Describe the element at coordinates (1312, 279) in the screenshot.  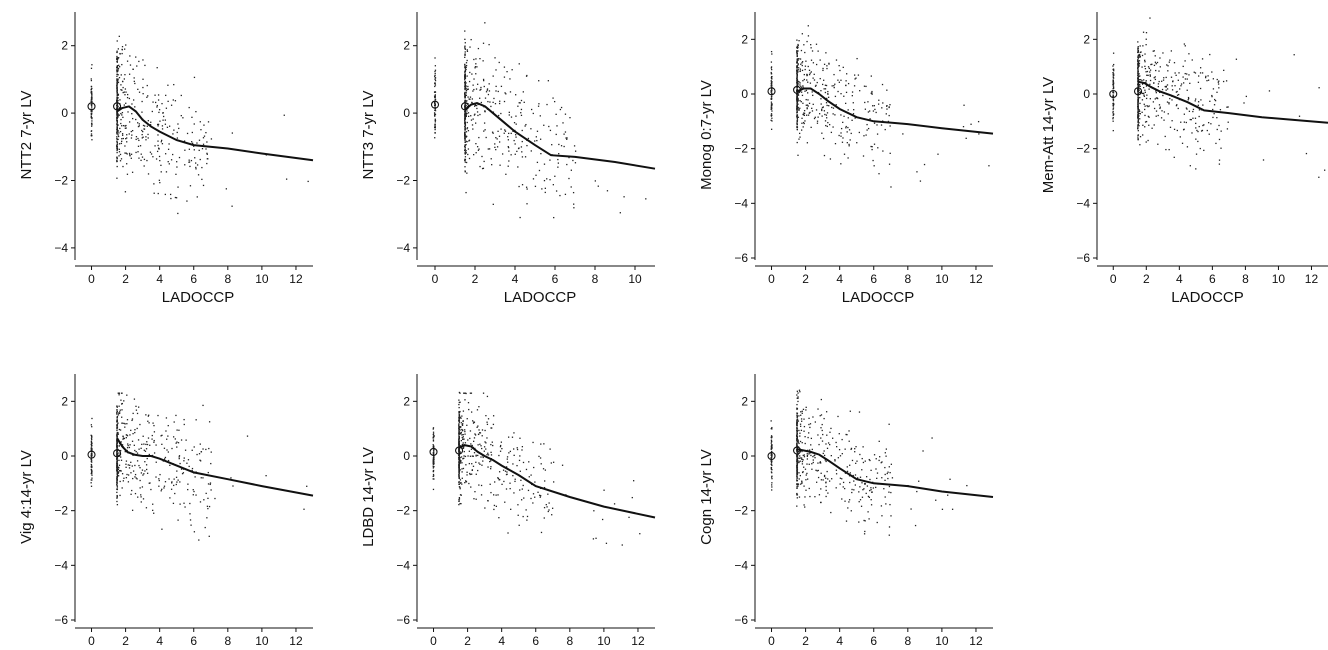
I see `x-tick-label: 12` at that location.